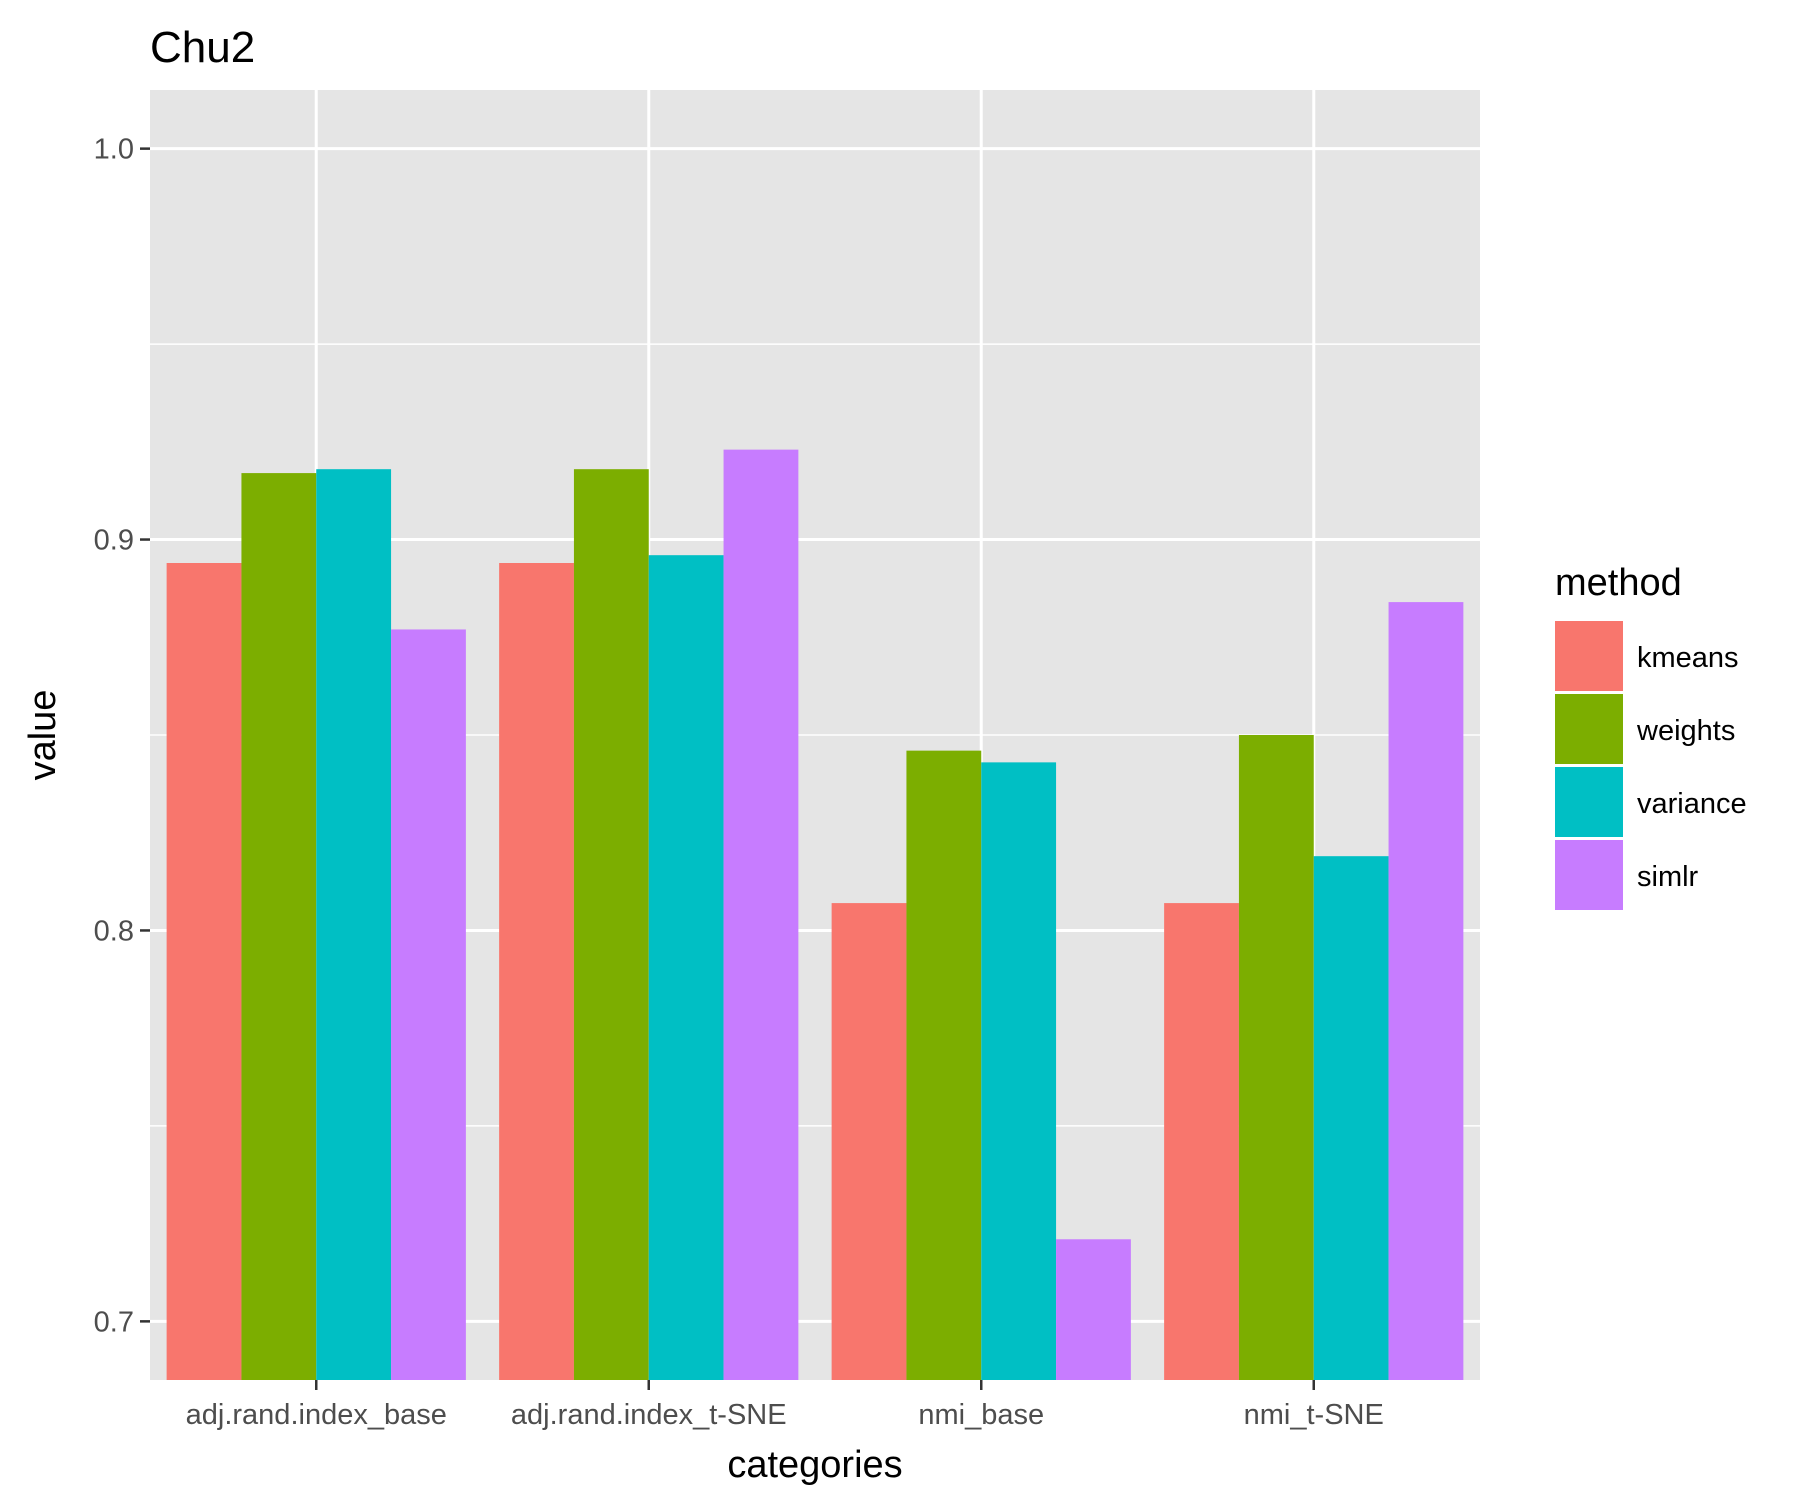 The width and height of the screenshot is (1800, 1500). Describe the element at coordinates (1589, 656) in the screenshot. I see `legend-key-kmeans` at that location.